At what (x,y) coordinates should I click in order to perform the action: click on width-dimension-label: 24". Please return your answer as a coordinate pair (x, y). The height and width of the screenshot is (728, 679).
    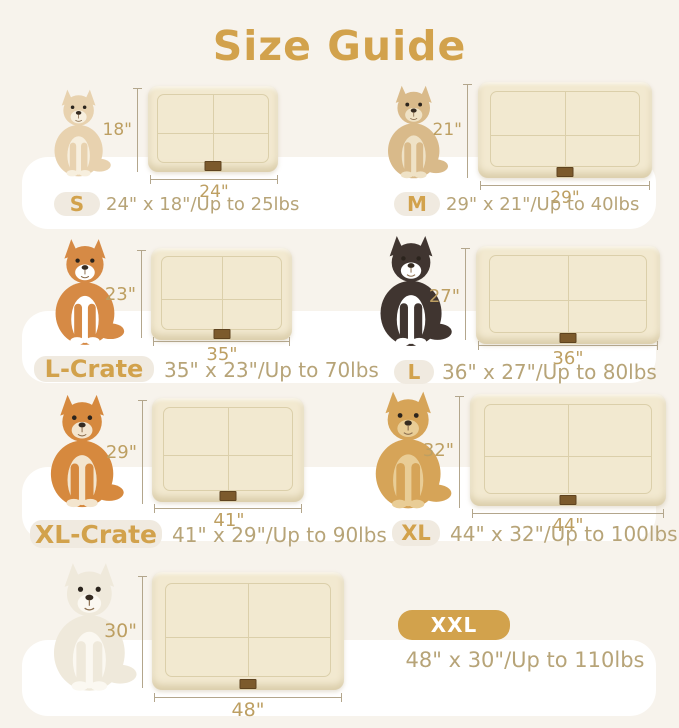
    Looking at the image, I should click on (214, 192).